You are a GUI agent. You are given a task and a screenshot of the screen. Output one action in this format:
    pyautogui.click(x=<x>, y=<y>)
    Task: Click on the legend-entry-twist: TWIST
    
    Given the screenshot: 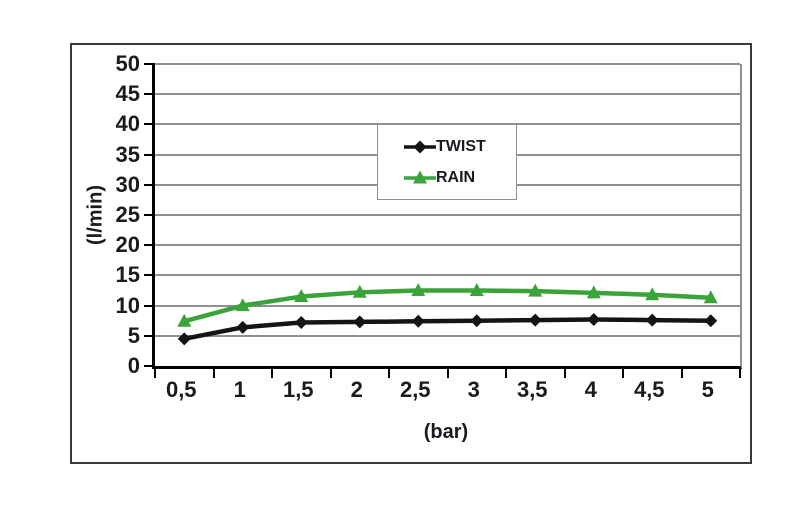 What is the action you would take?
    pyautogui.click(x=460, y=147)
    